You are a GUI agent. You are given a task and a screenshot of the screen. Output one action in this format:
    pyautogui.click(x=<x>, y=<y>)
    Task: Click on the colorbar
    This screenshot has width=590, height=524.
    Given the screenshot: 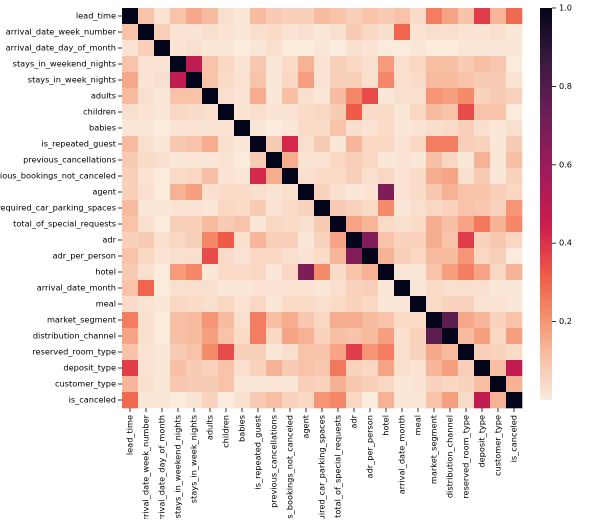 What is the action you would take?
    pyautogui.click(x=546, y=204)
    